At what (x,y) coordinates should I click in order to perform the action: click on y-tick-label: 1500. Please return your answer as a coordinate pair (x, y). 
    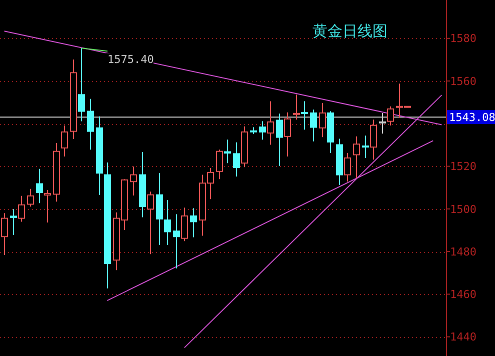
    Looking at the image, I should click on (463, 209).